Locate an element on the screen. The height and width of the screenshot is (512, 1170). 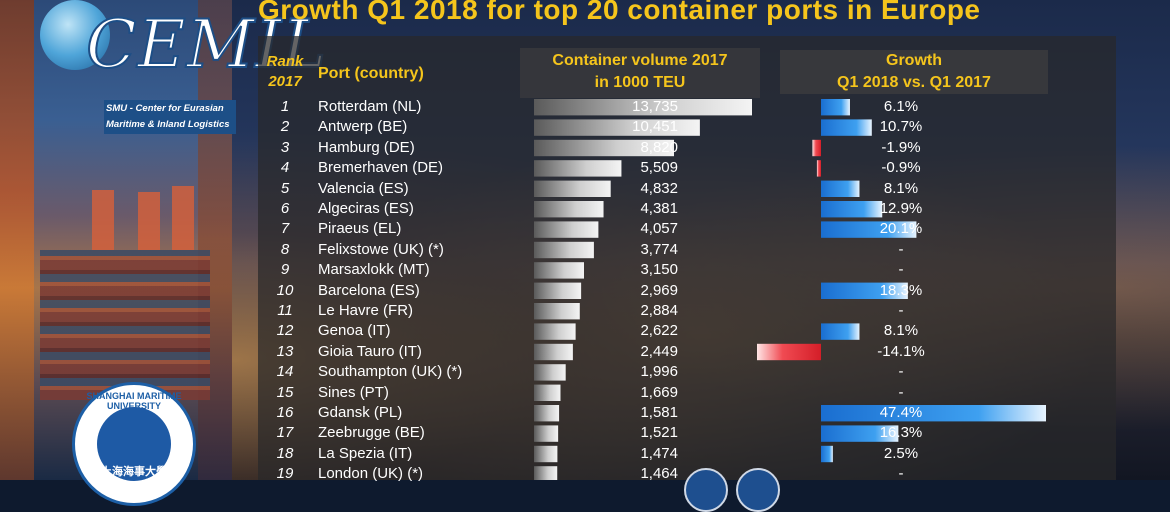
rank-label: 12 is located at coordinates (285, 331).